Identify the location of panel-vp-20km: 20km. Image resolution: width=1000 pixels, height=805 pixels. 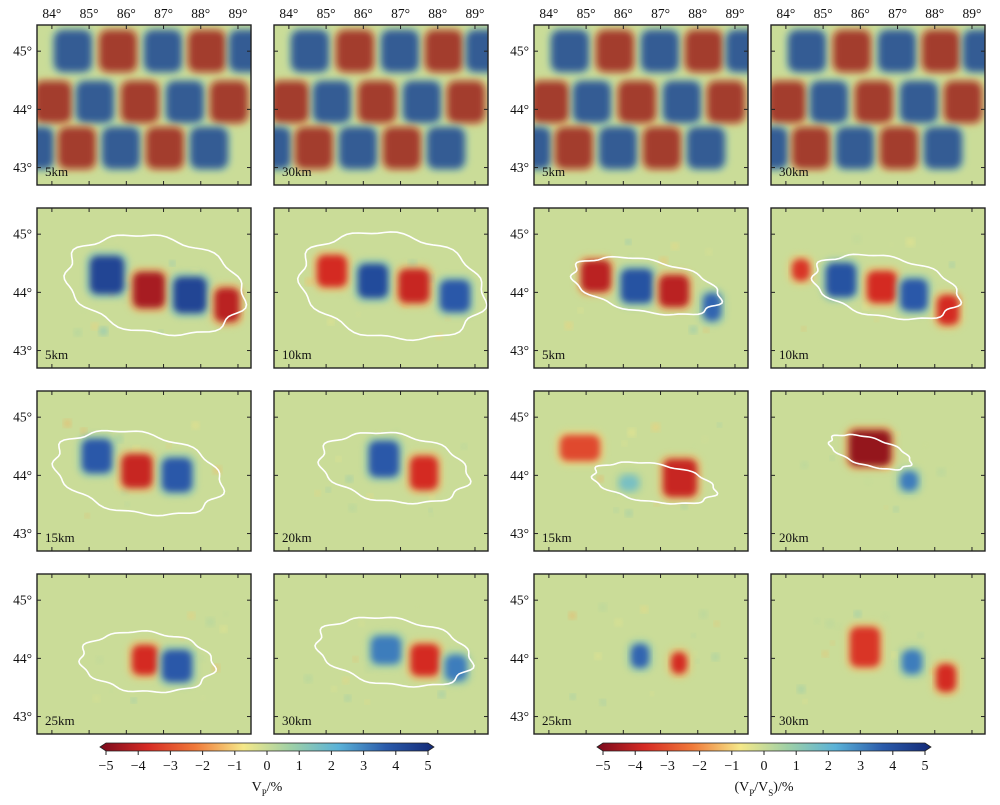
(381, 471).